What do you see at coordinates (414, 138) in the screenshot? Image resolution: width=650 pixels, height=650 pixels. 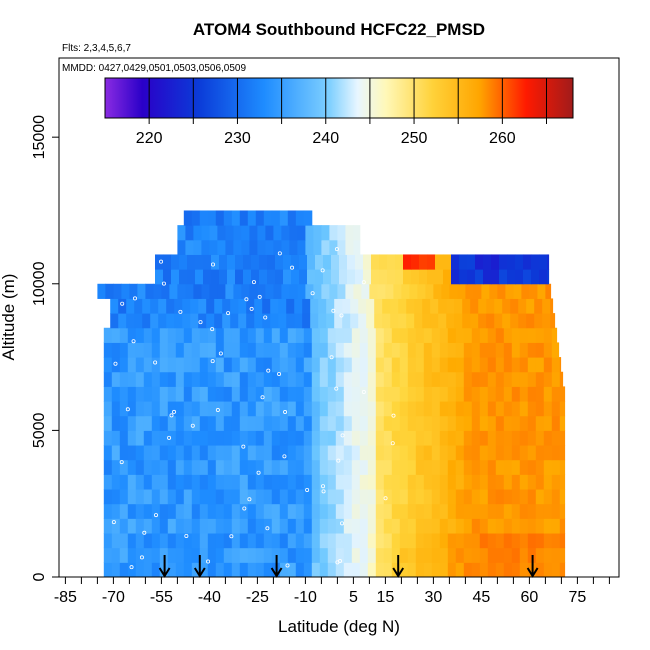 I see `colorbar-tick-label: 250` at bounding box center [414, 138].